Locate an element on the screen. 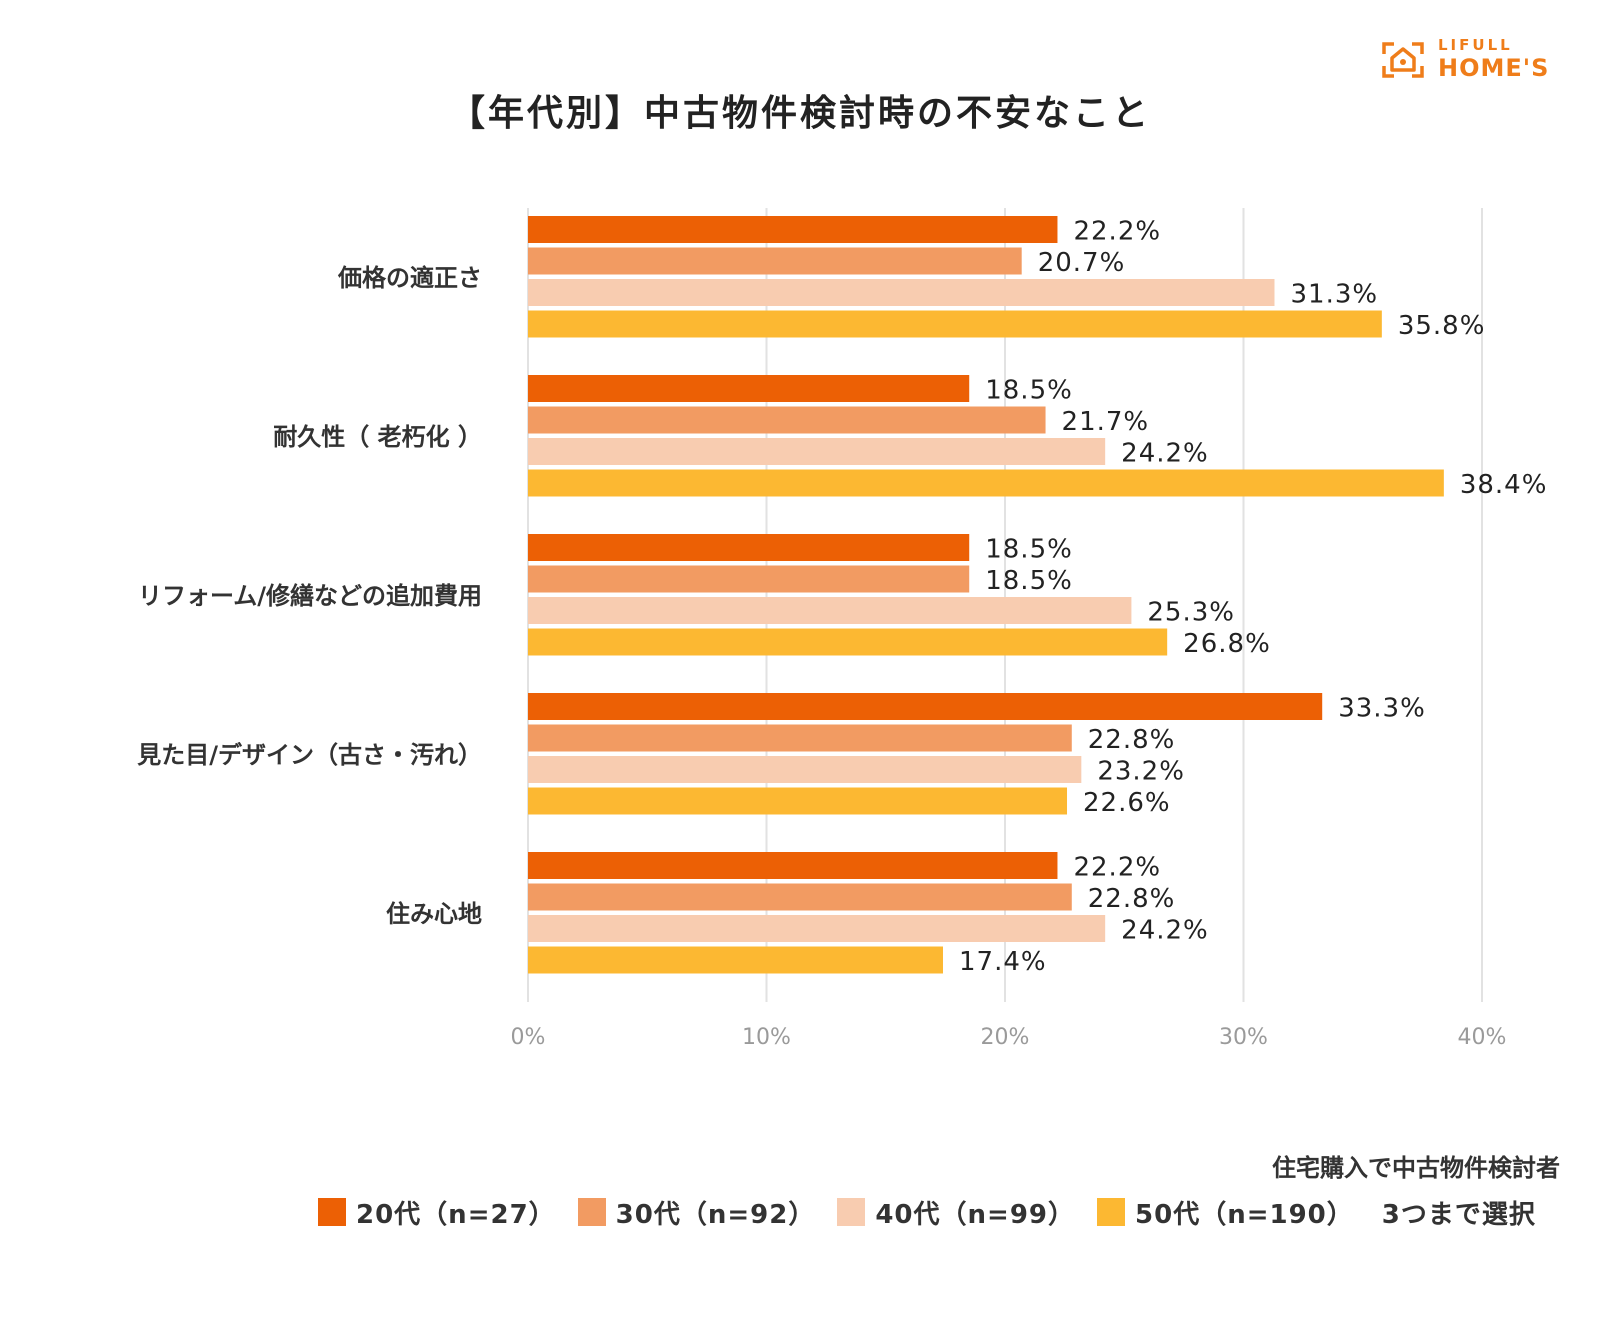 This screenshot has height=1318, width=1600. value-label: 20.7% is located at coordinates (1082, 263).